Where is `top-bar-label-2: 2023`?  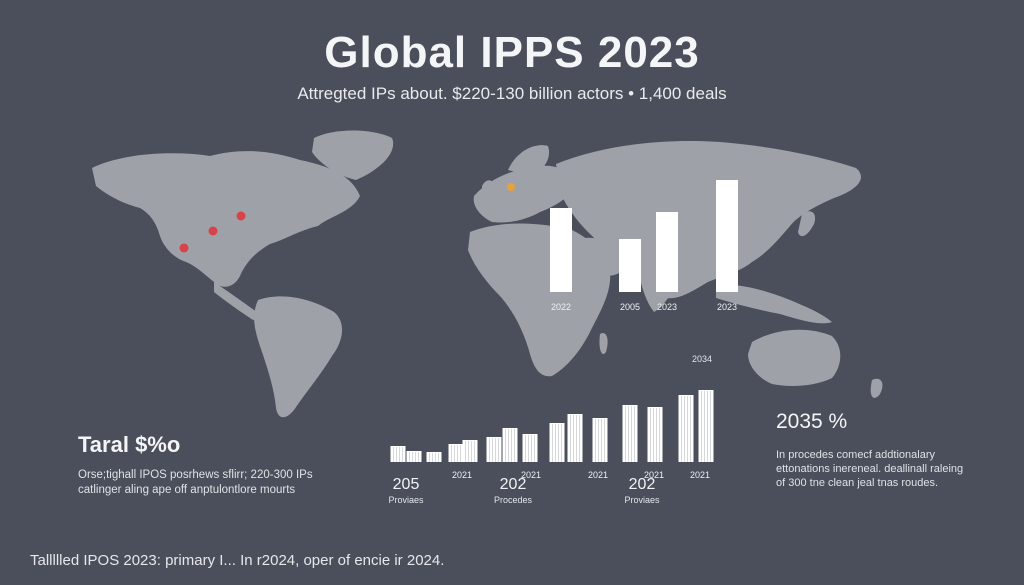 top-bar-label-2: 2023 is located at coordinates (667, 307).